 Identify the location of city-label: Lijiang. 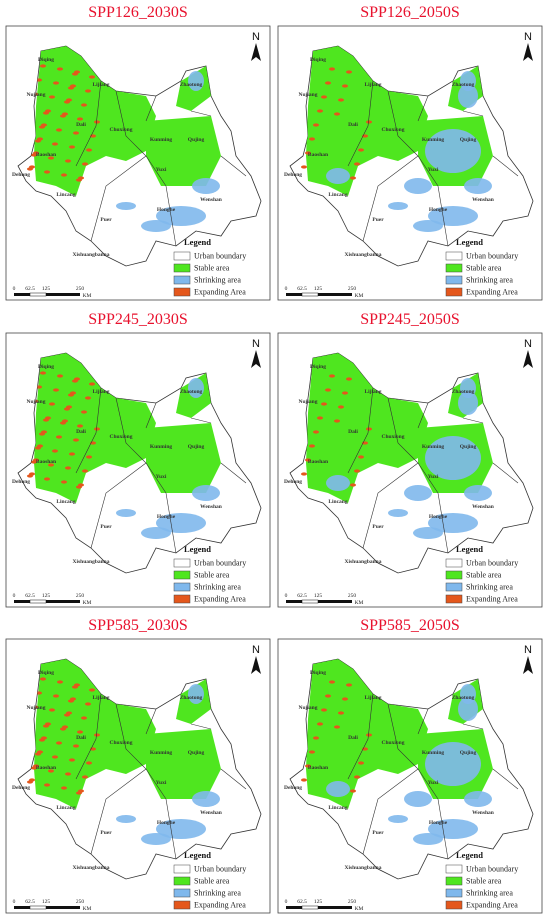
(100, 392).